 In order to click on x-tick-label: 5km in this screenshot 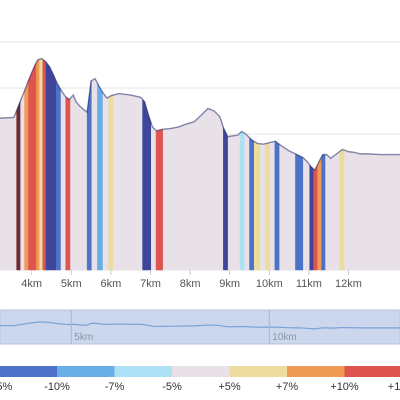, I will do `click(71, 284)`.